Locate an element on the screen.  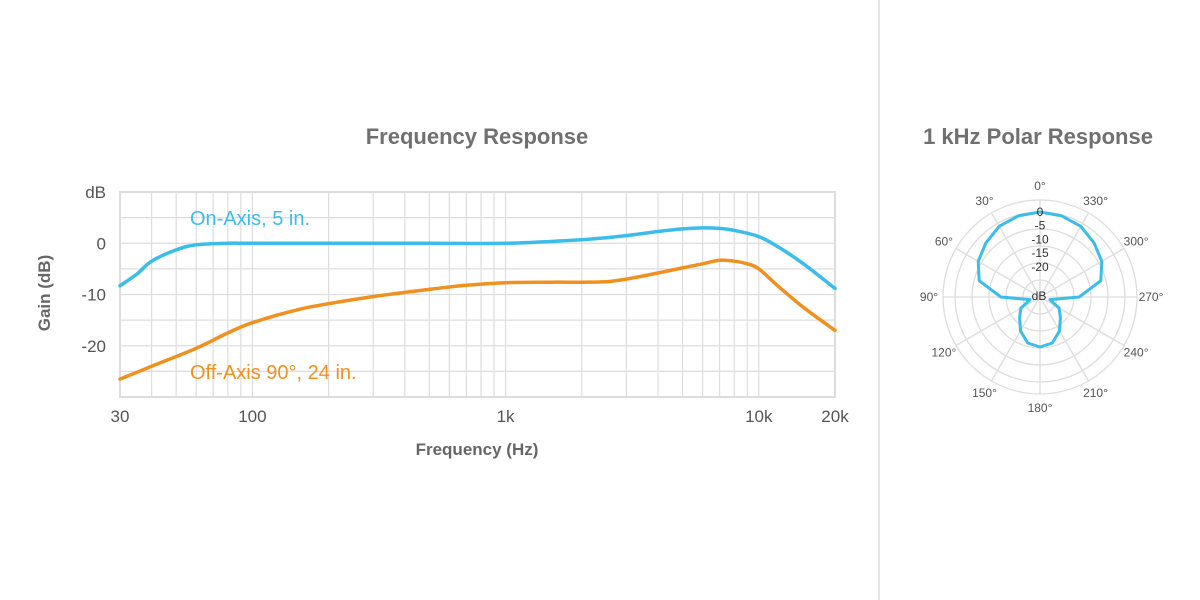
polar-angle-label: 120° is located at coordinates (943, 353).